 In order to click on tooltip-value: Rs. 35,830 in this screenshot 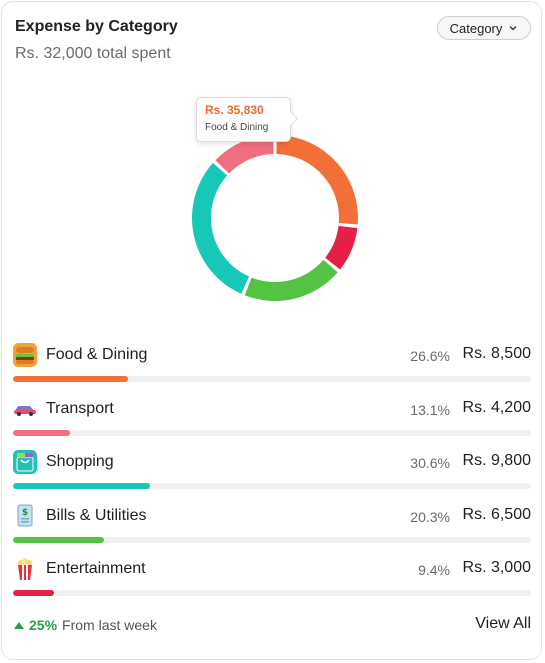, I will do `click(234, 110)`.